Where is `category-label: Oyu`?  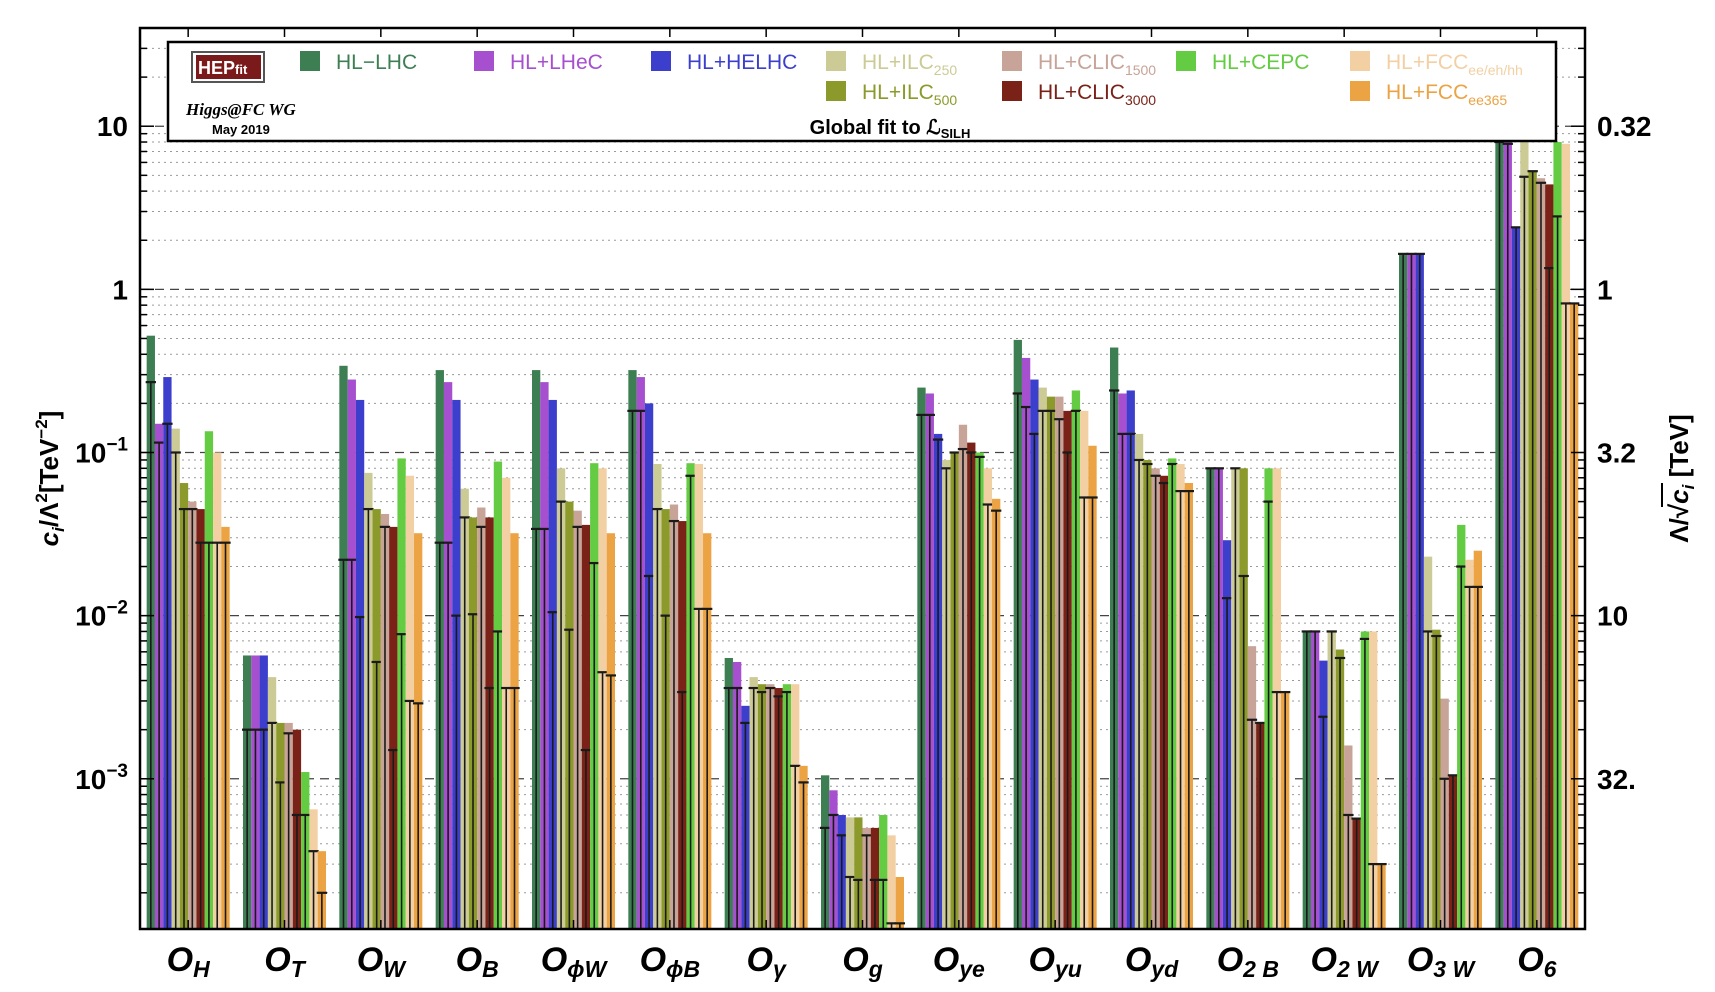
category-label: Oyu is located at coordinates (1055, 961).